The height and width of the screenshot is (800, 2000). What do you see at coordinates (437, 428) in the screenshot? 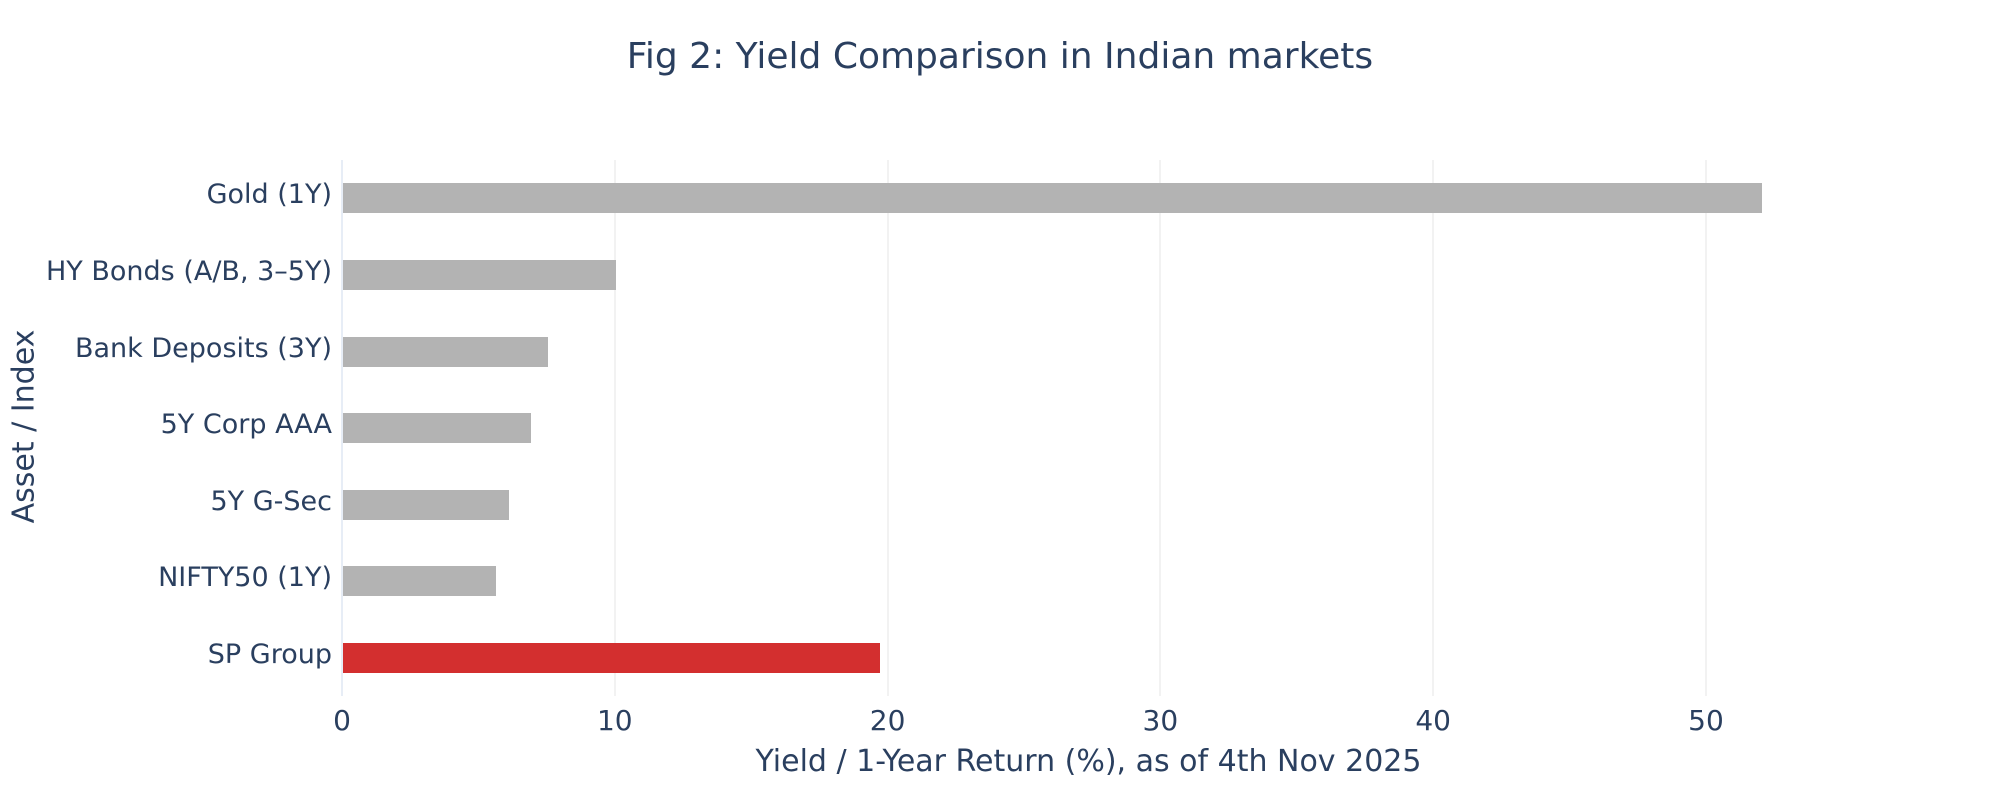
I see `bar-5y-corp-aaa` at bounding box center [437, 428].